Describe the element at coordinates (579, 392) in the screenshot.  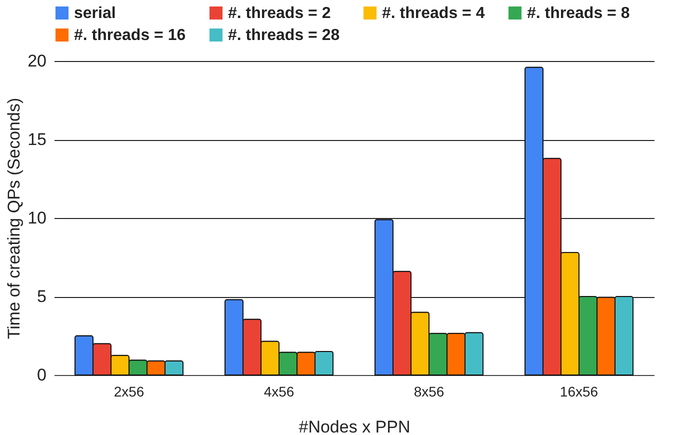
I see `x-tick-label: 16x56` at that location.